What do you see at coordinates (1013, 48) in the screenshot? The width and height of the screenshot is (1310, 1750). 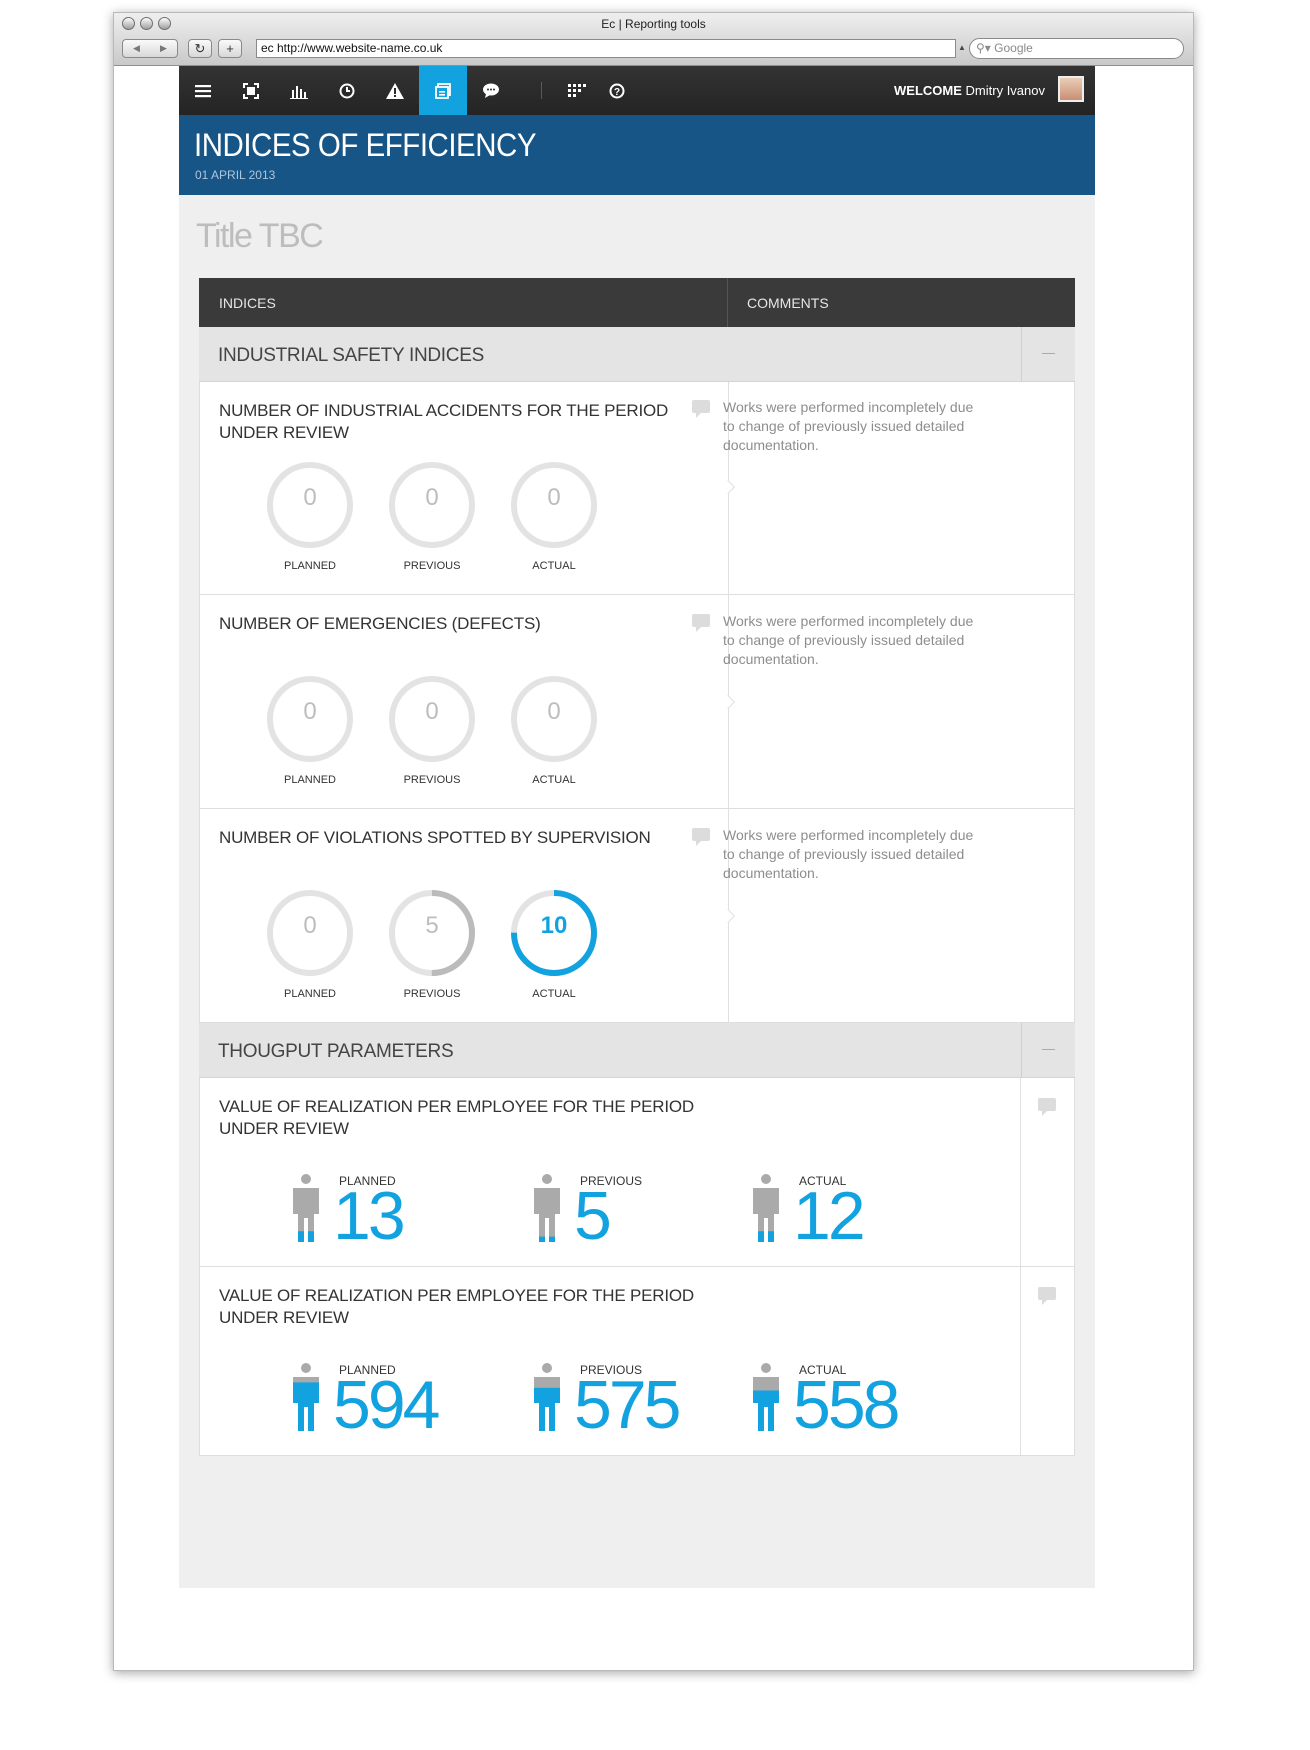 I see `search-placeholder: Google` at bounding box center [1013, 48].